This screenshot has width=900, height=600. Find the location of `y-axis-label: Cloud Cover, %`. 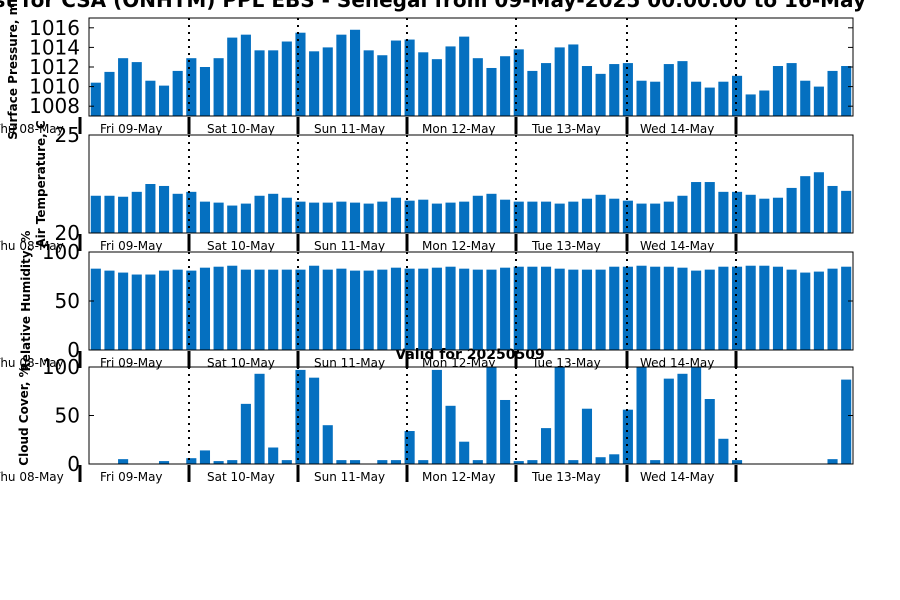

y-axis-label: Cloud Cover, % is located at coordinates (24, 415).